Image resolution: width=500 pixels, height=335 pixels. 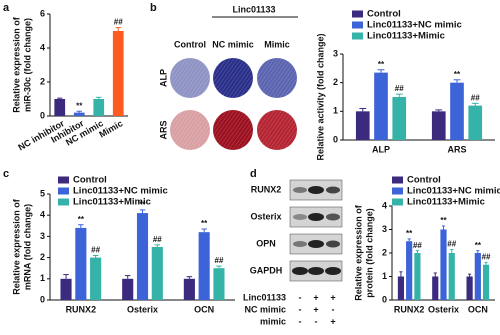 I want to click on condition-label: mimic, so click(x=273, y=321).